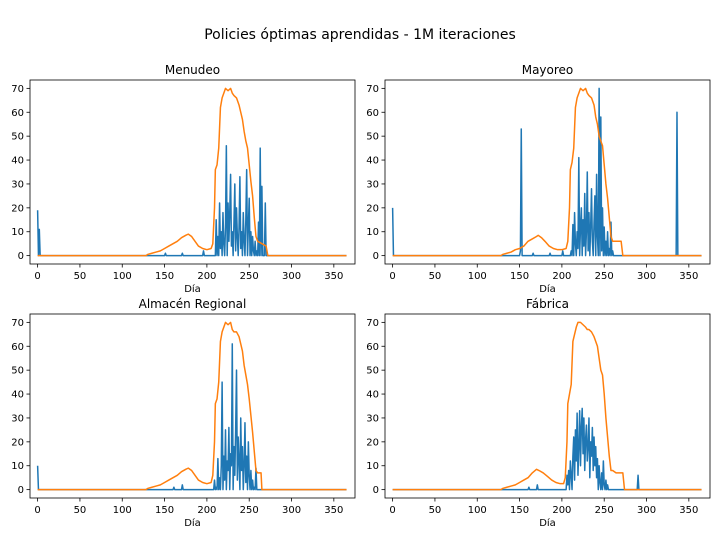 This screenshot has height=540, width=720. I want to click on subplot-title: Fábrica, so click(547, 304).